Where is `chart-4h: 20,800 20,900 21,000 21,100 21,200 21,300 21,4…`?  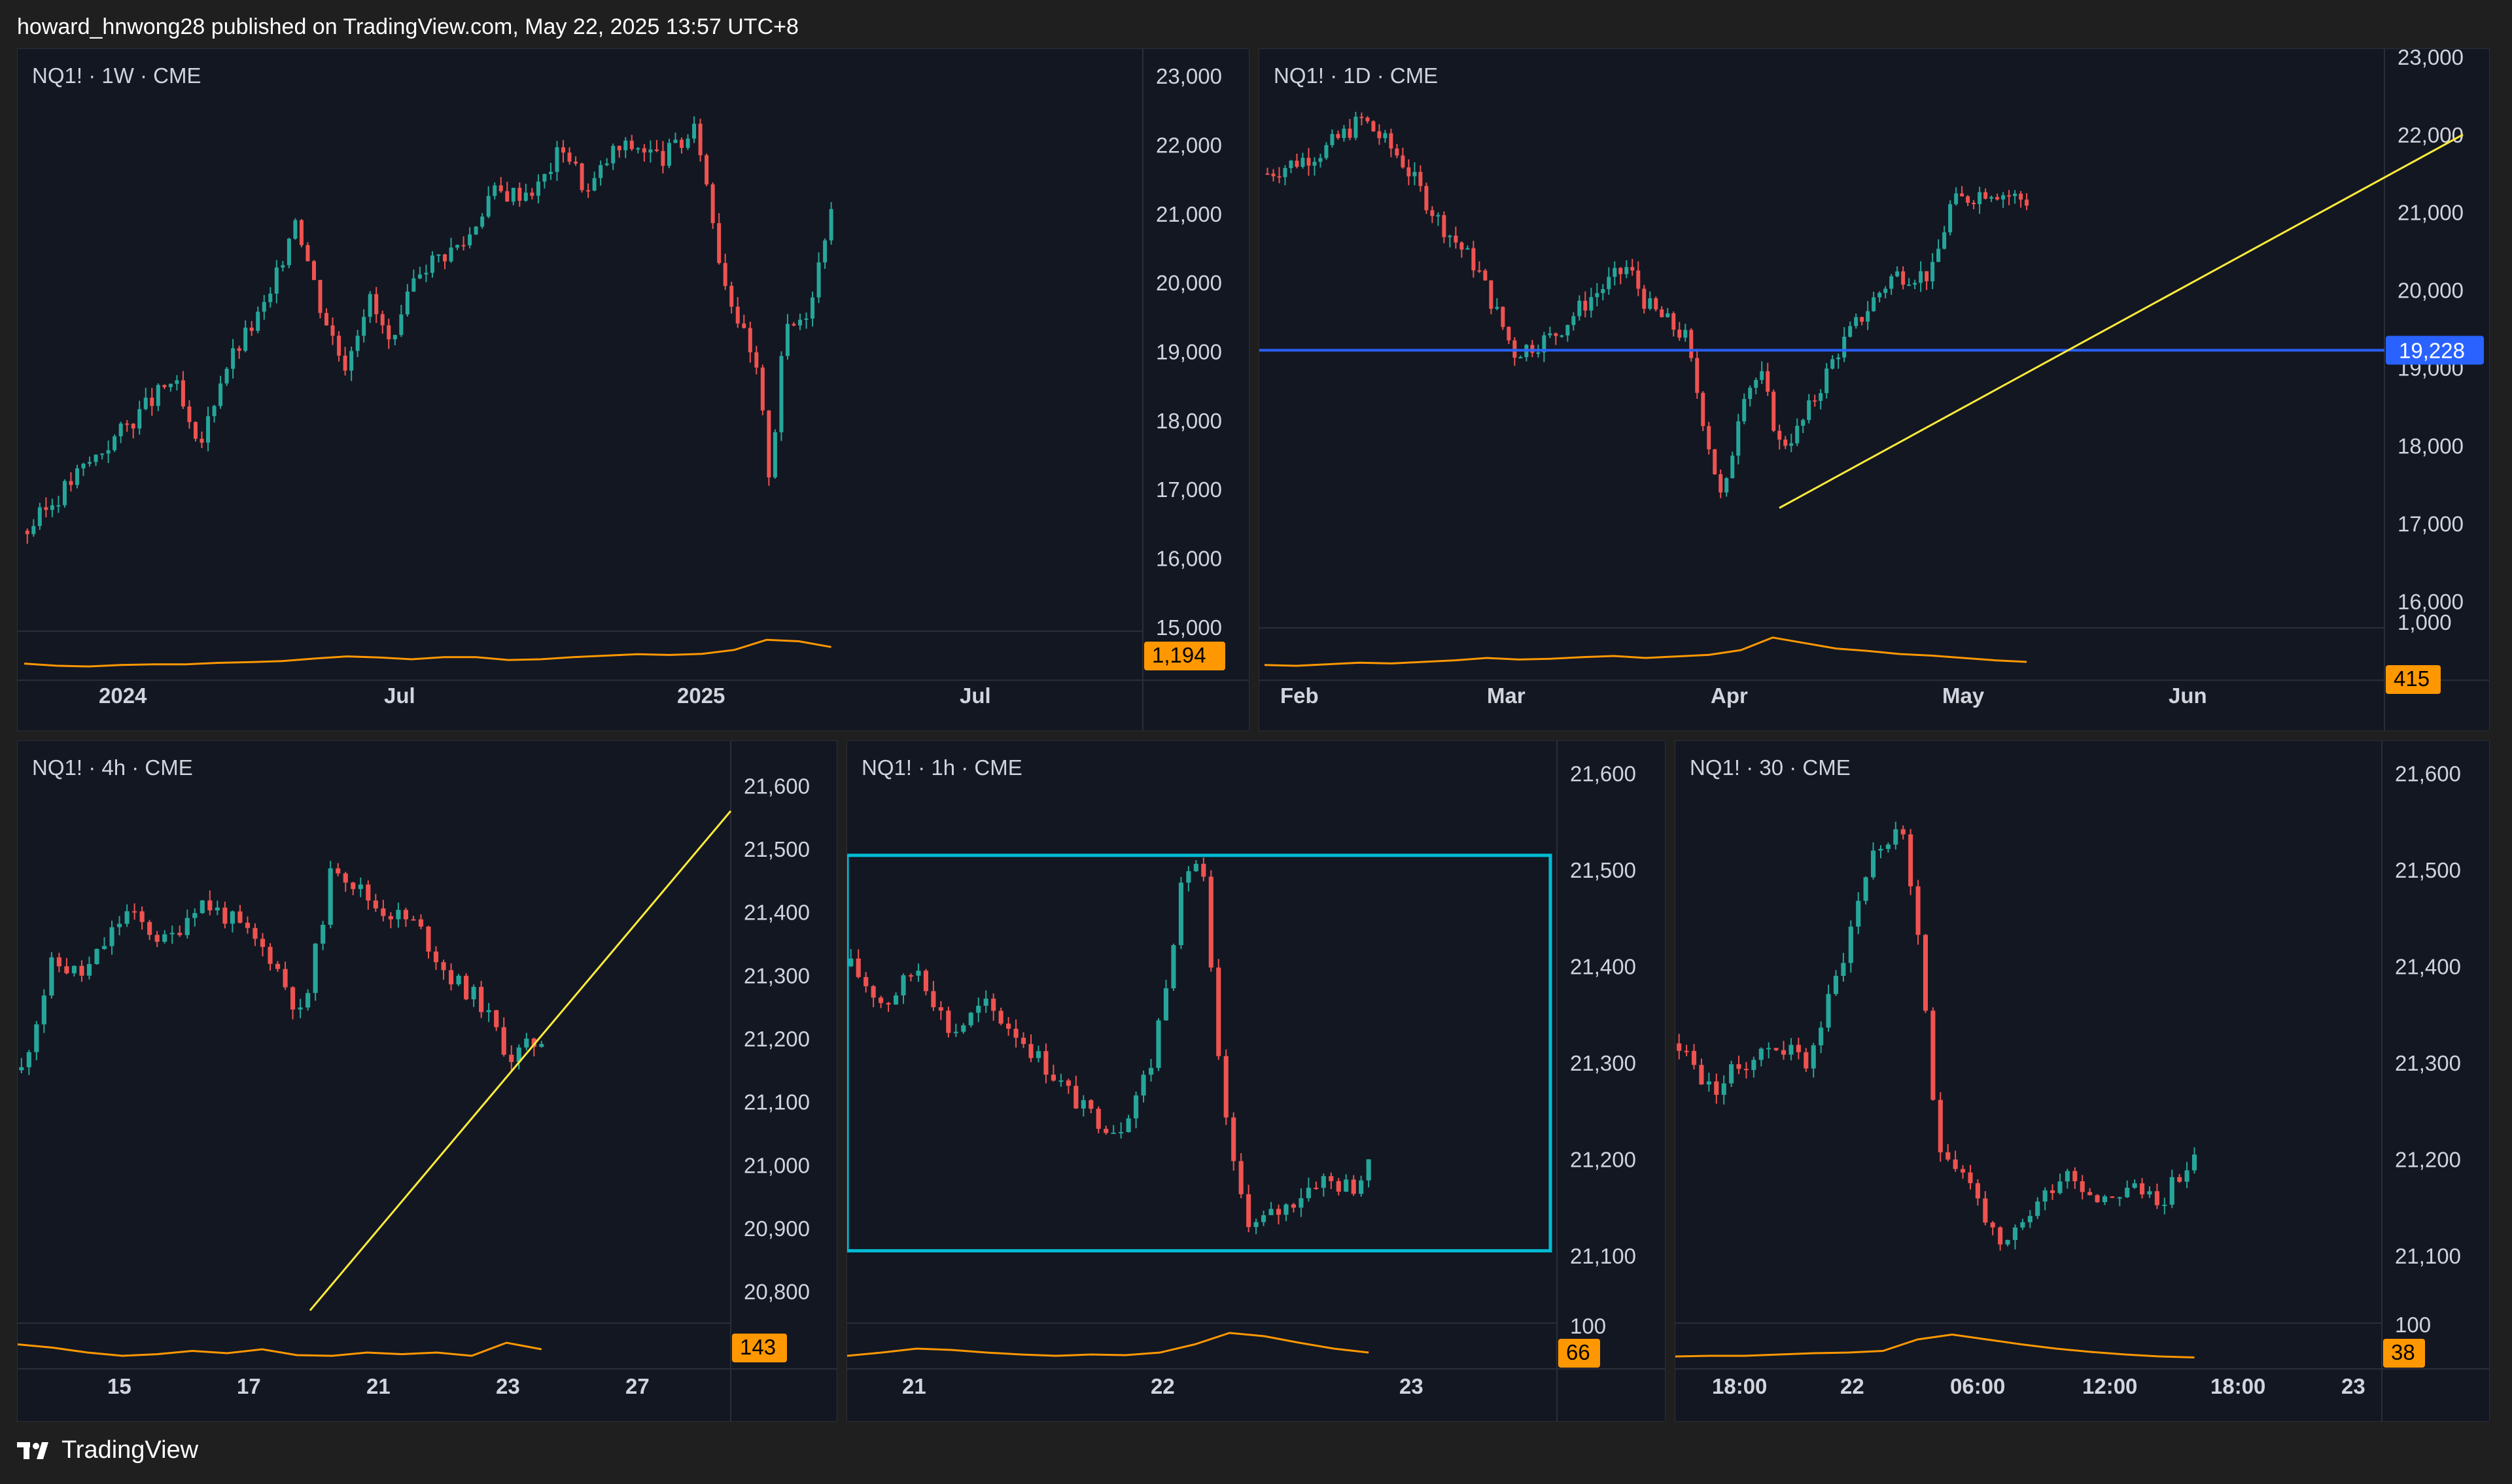 chart-4h: 20,800 20,900 21,000 21,100 21,200 21,300 21,4… is located at coordinates (428, 1081).